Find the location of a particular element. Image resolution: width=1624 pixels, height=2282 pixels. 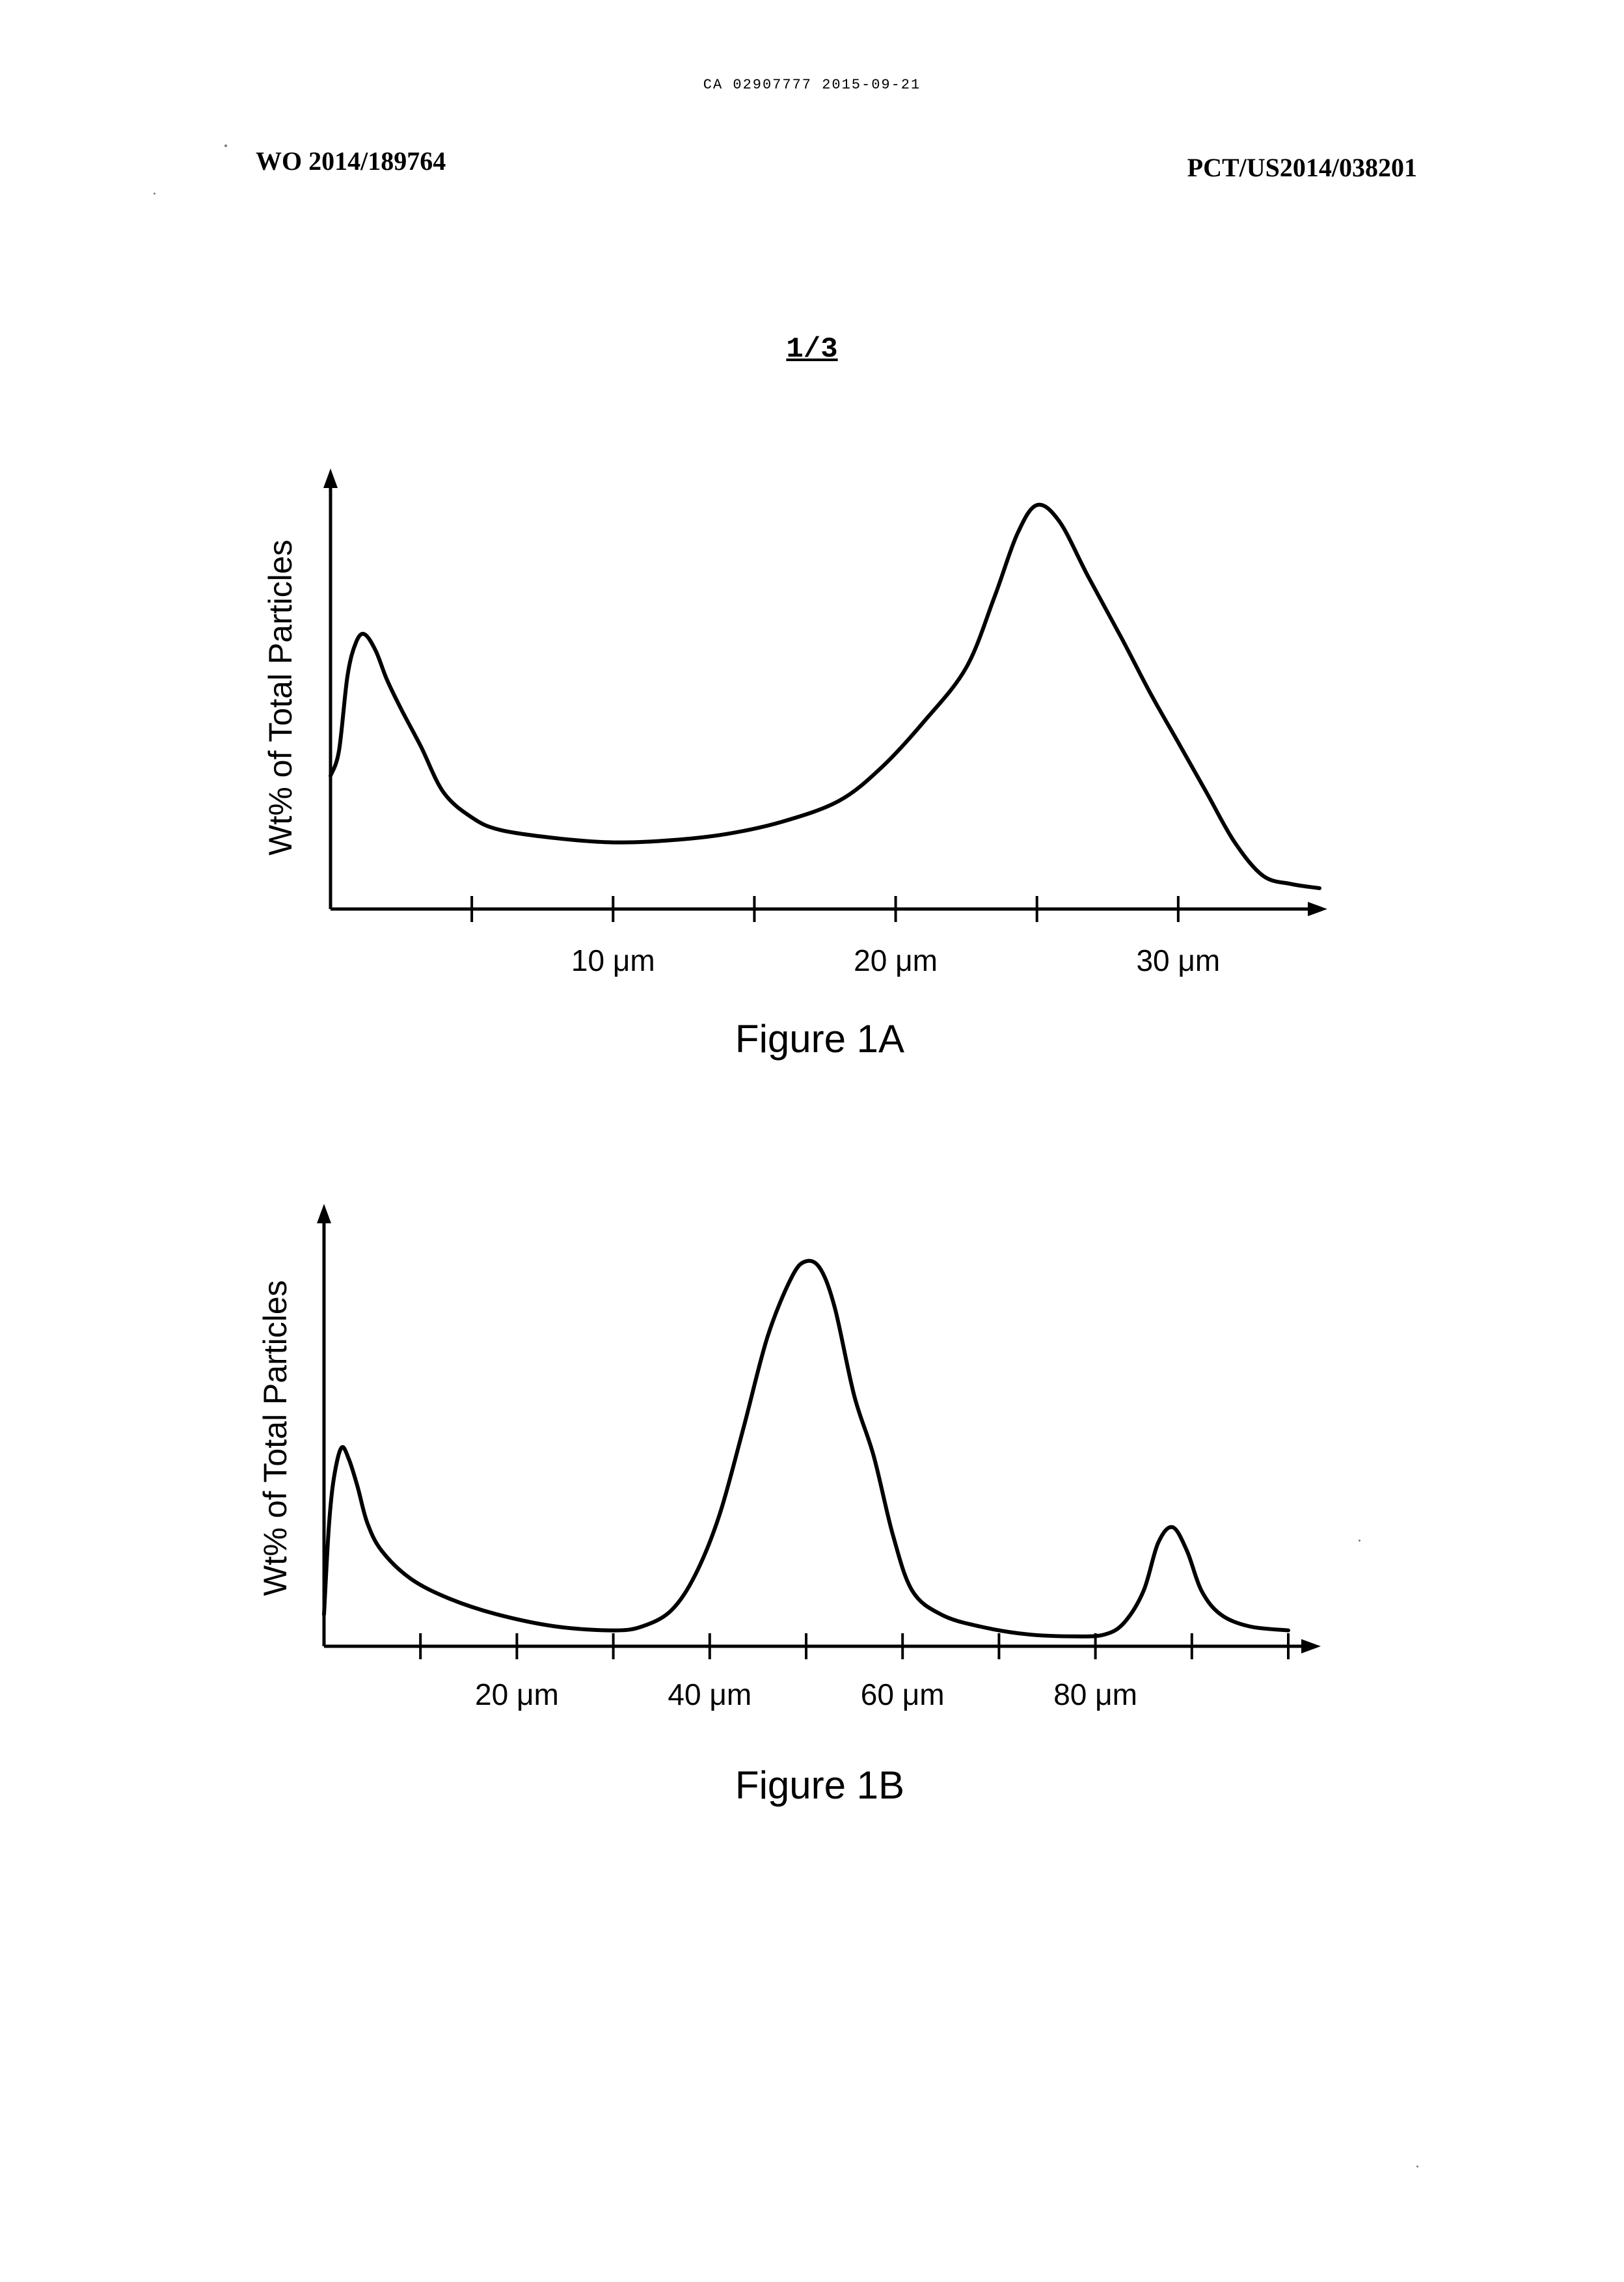

figure-caption: Figure 1A is located at coordinates (819, 1039).